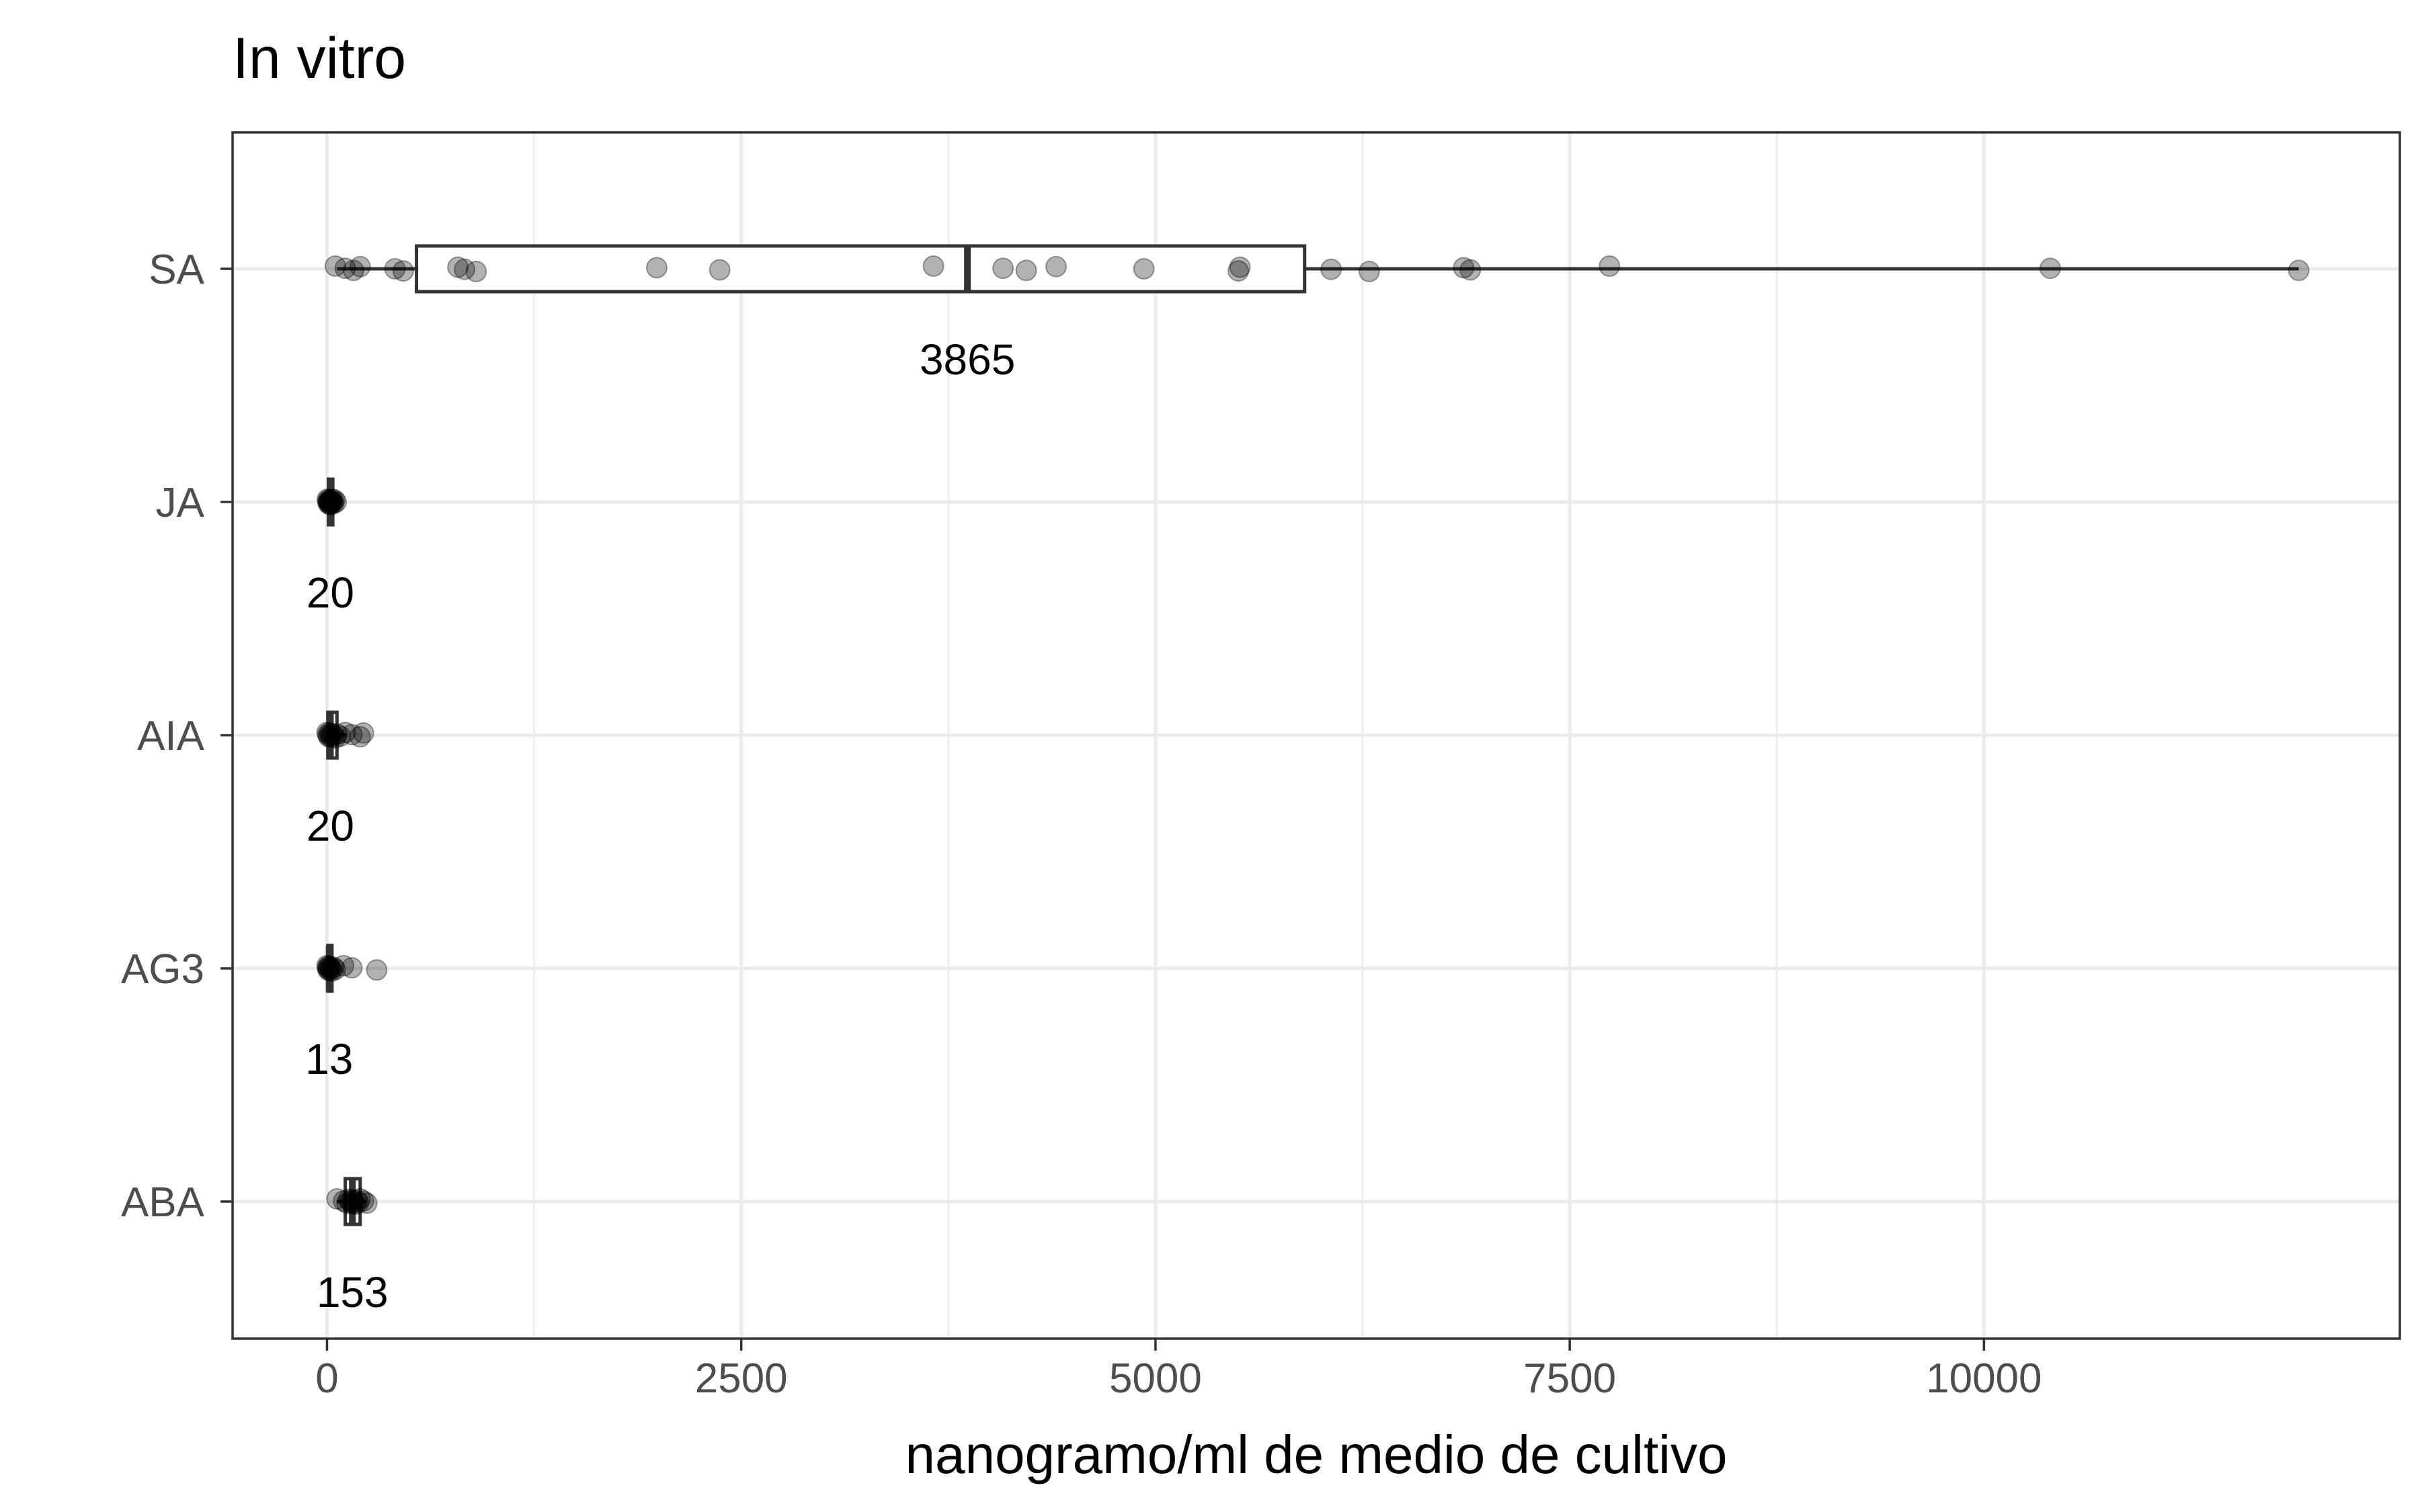 The height and width of the screenshot is (1512, 2420). Describe the element at coordinates (162, 970) in the screenshot. I see `y-tick-label: AG3` at that location.